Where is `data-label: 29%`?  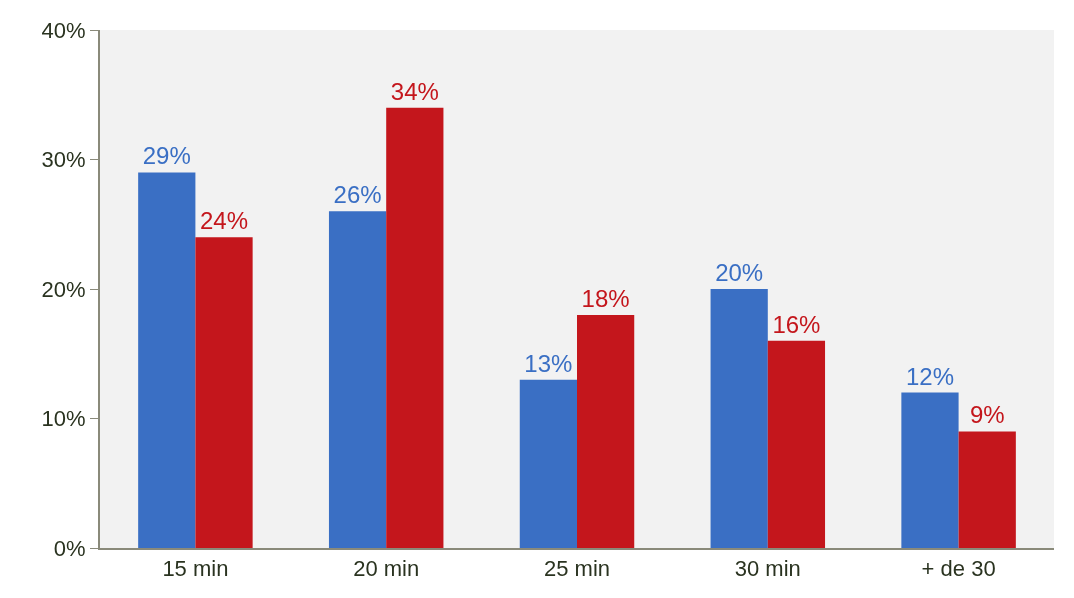 data-label: 29% is located at coordinates (166, 156).